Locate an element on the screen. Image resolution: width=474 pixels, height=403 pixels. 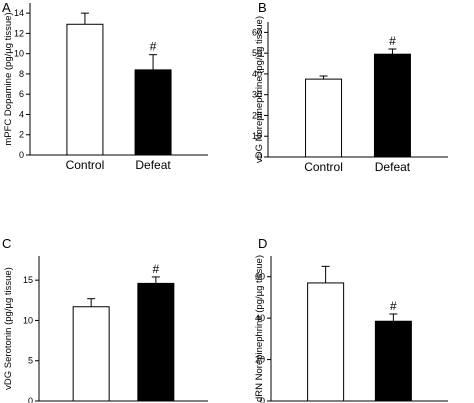
y-axis-label: vDG Serotonin (pg/µg tissue) is located at coordinates (8, 328).